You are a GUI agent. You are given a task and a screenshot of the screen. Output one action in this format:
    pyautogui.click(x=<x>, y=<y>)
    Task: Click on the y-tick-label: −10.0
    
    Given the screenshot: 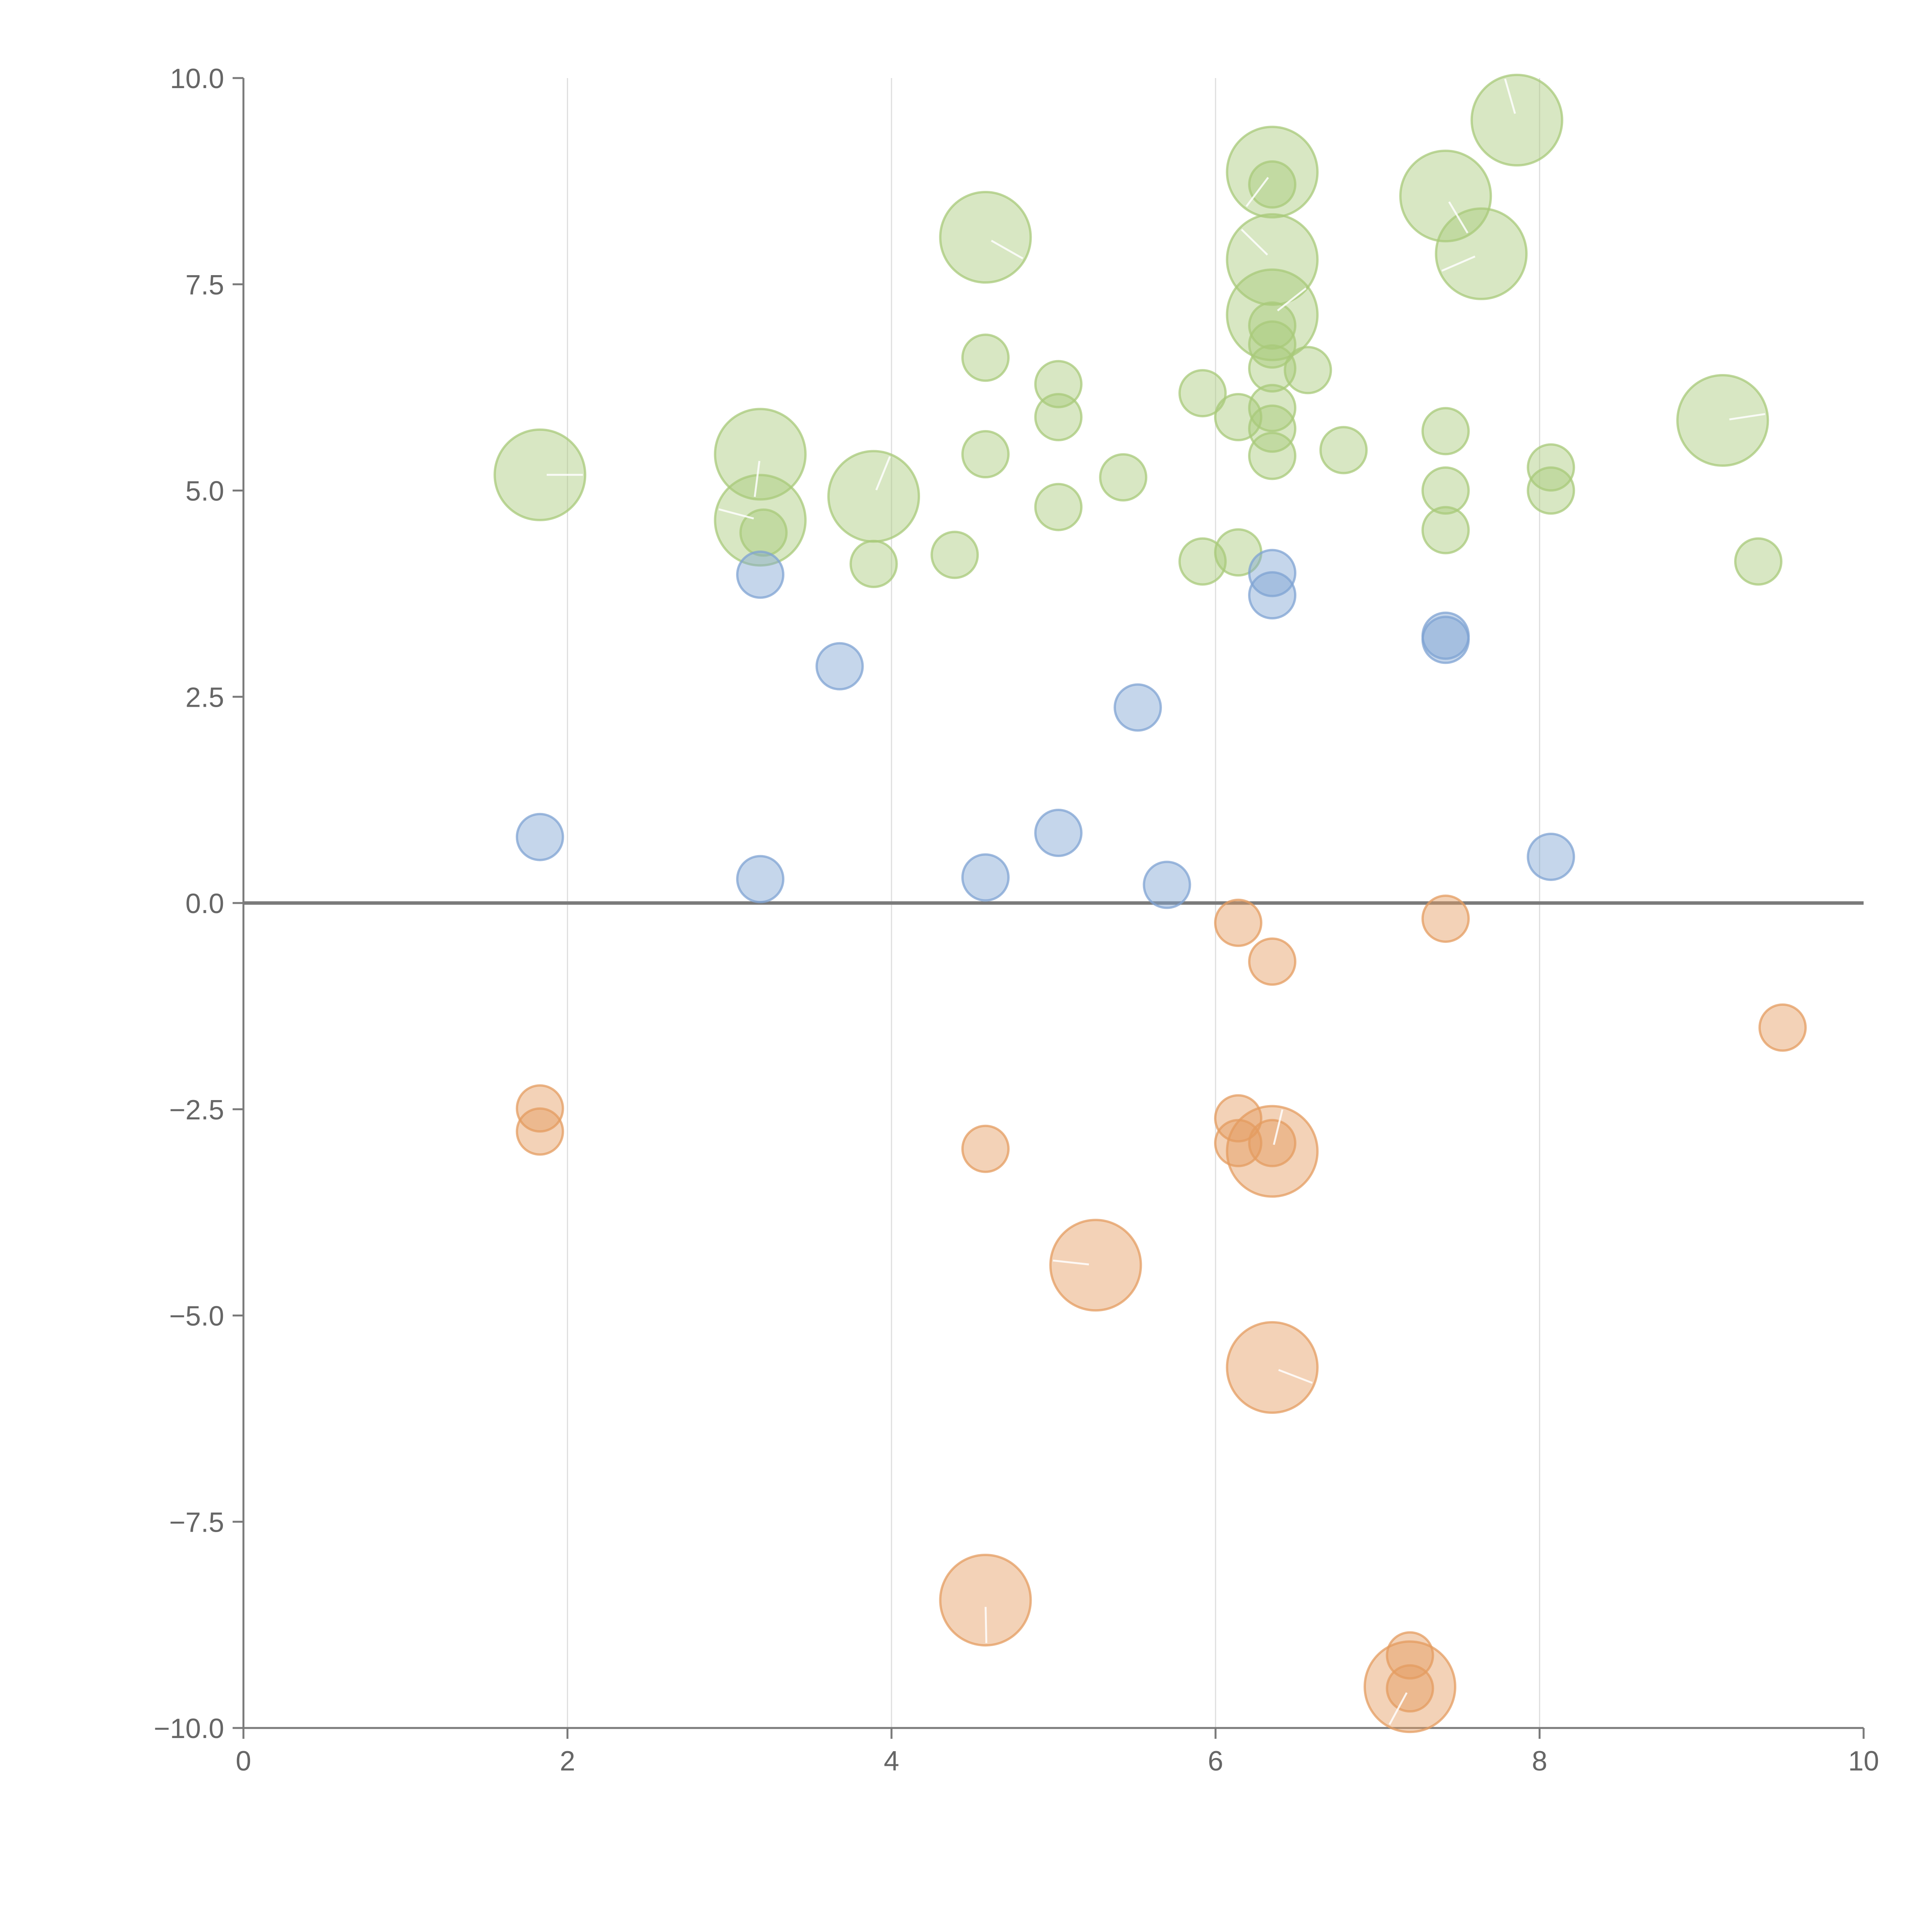 What is the action you would take?
    pyautogui.click(x=189, y=1728)
    